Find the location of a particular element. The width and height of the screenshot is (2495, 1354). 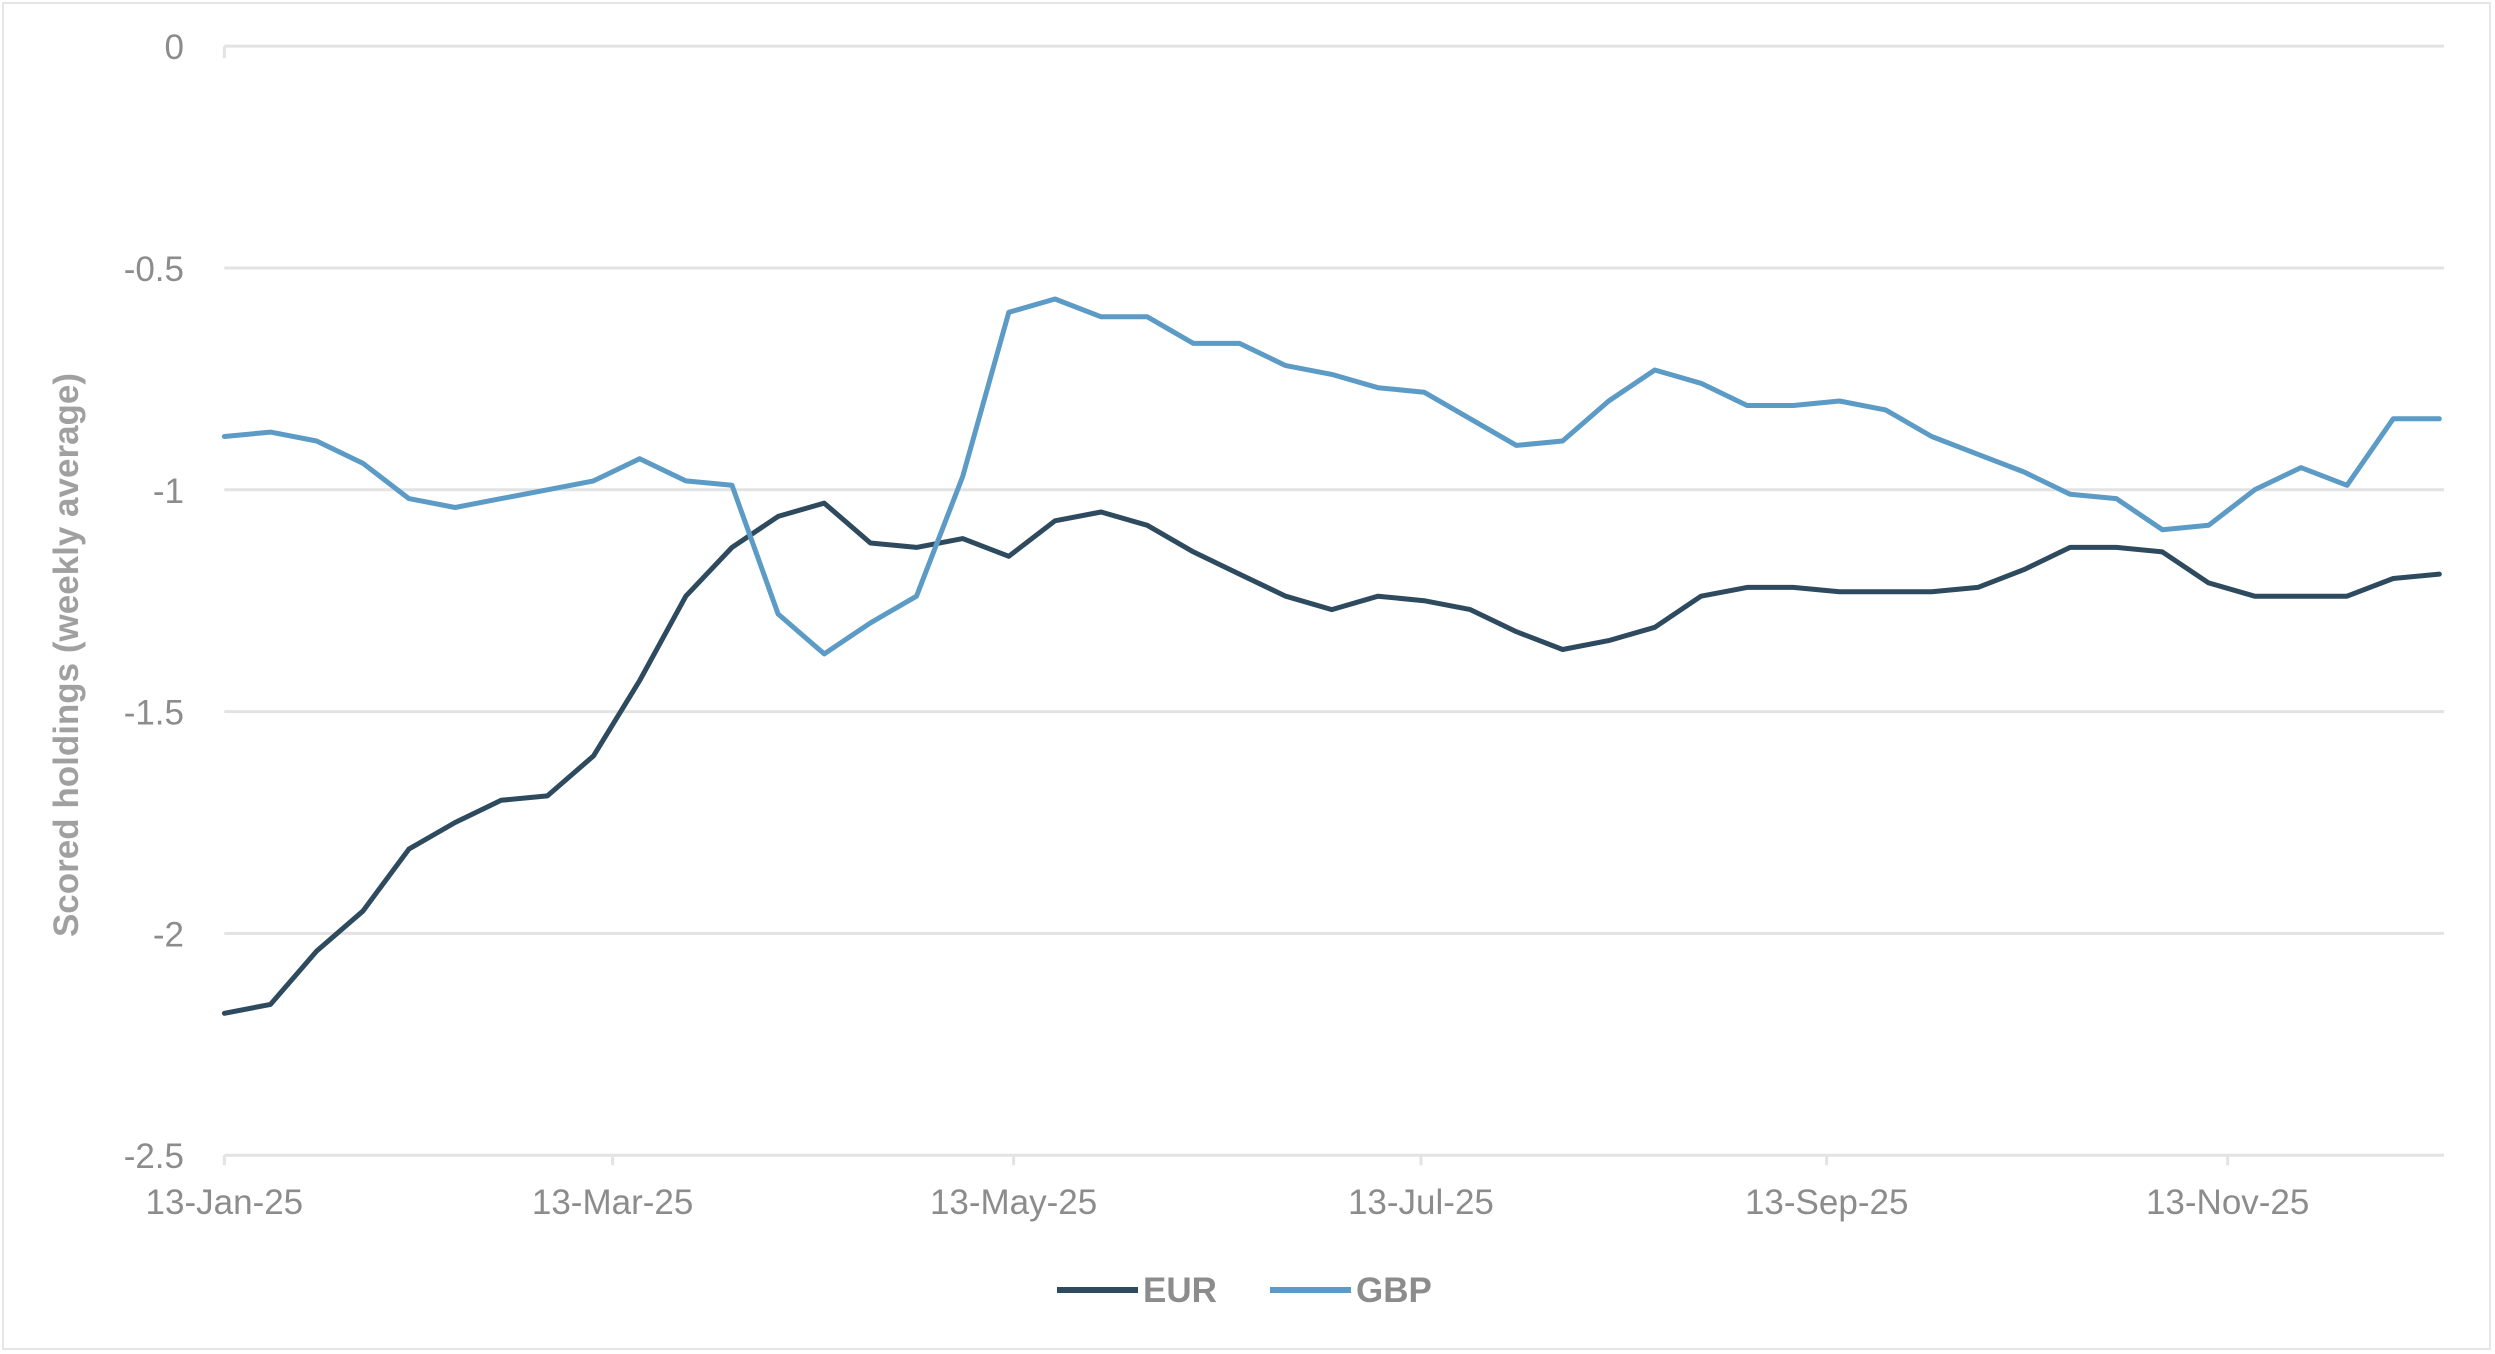

legend-eur-label: EUR is located at coordinates (1180, 1290).